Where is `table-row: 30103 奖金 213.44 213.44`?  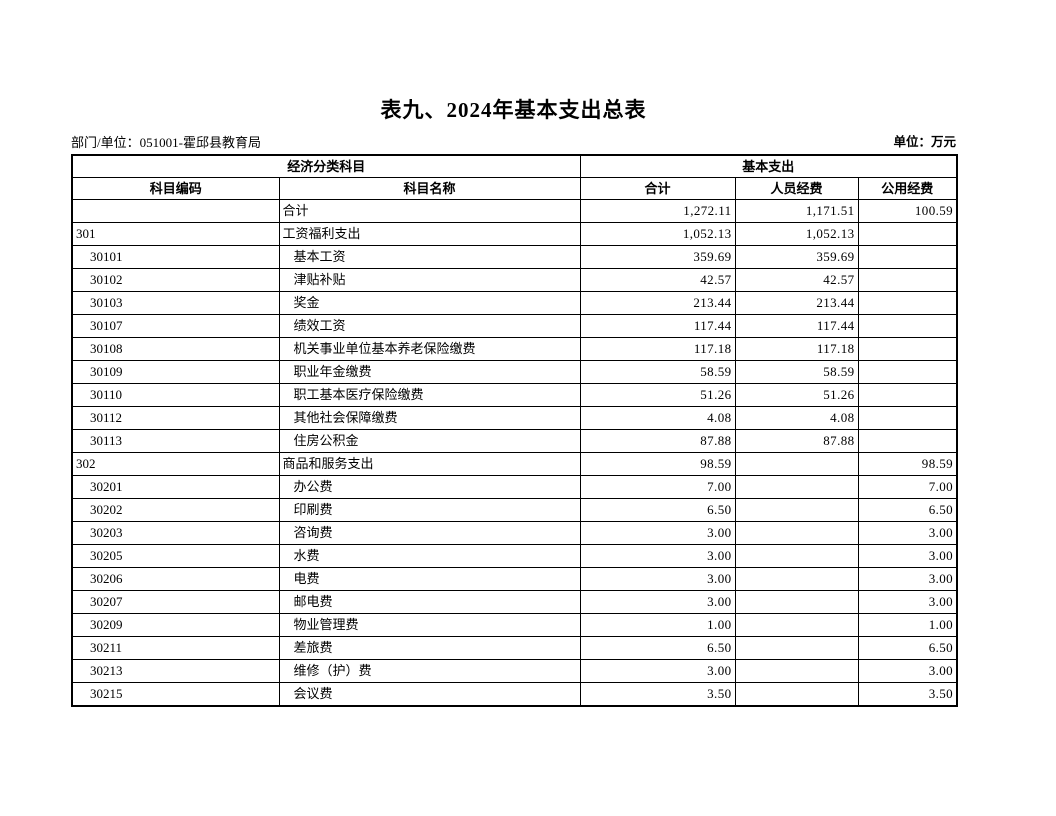
table-row: 30103 奖金 213.44 213.44 is located at coordinates (514, 303).